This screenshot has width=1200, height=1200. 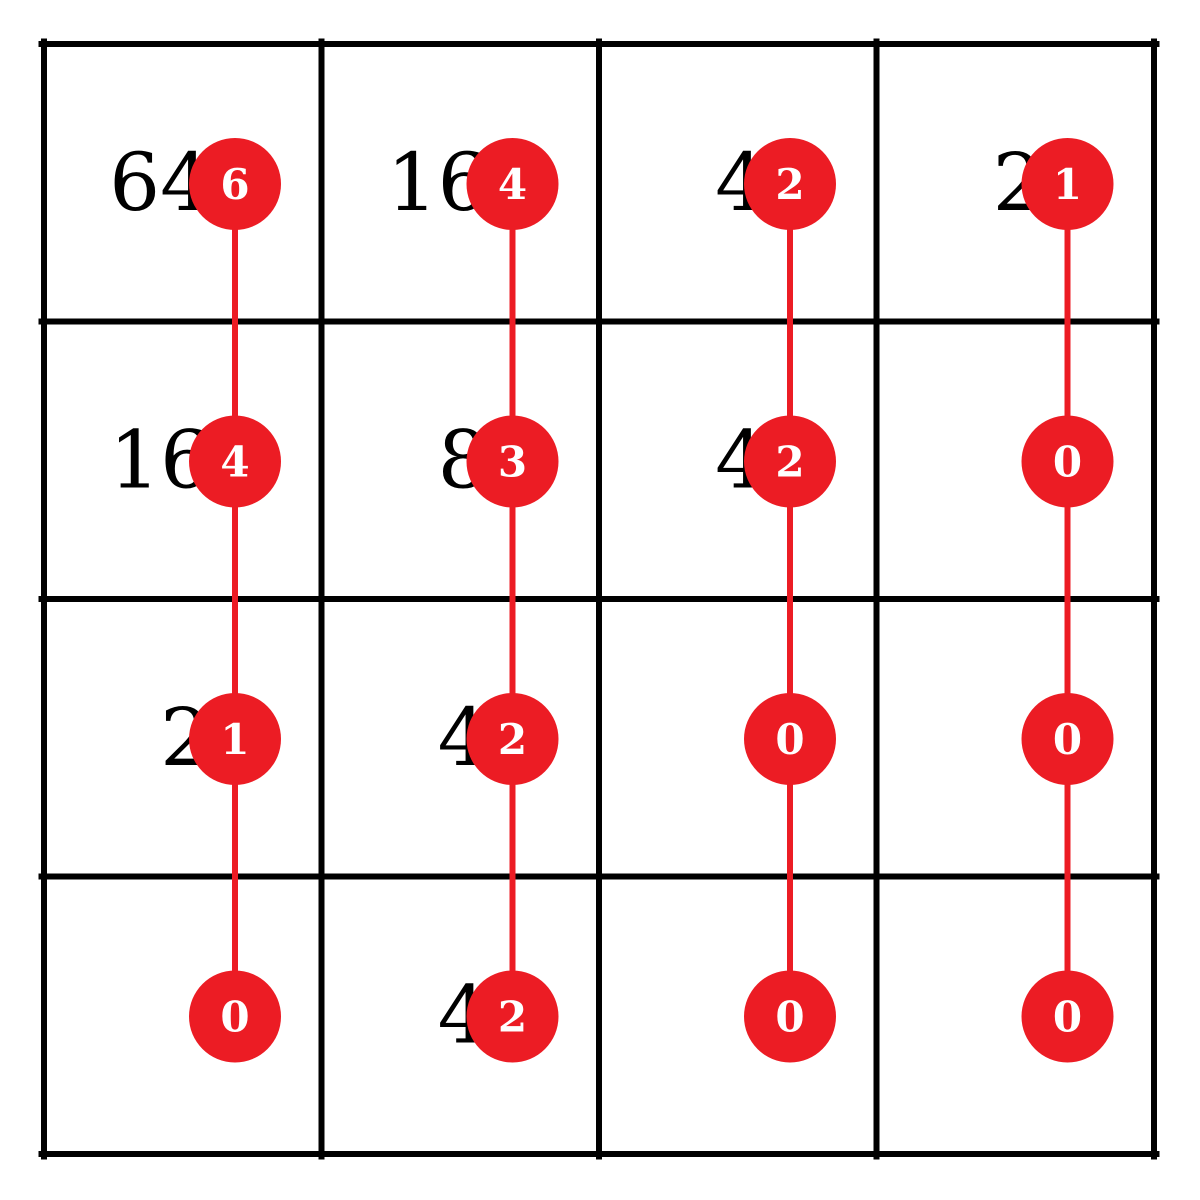 I want to click on exponent-label: 3, so click(x=512, y=462).